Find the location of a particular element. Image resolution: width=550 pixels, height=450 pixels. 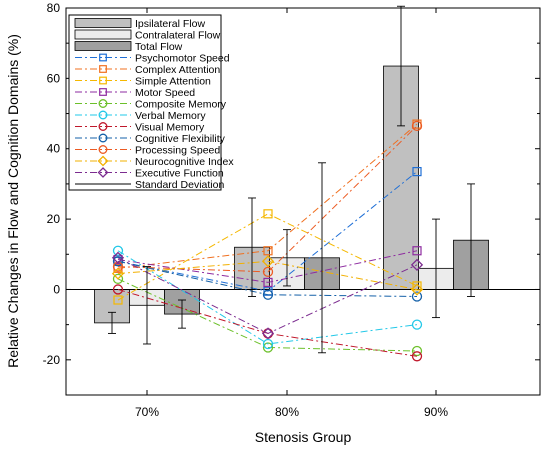

y-tick-label: 80 is located at coordinates (54, 8).